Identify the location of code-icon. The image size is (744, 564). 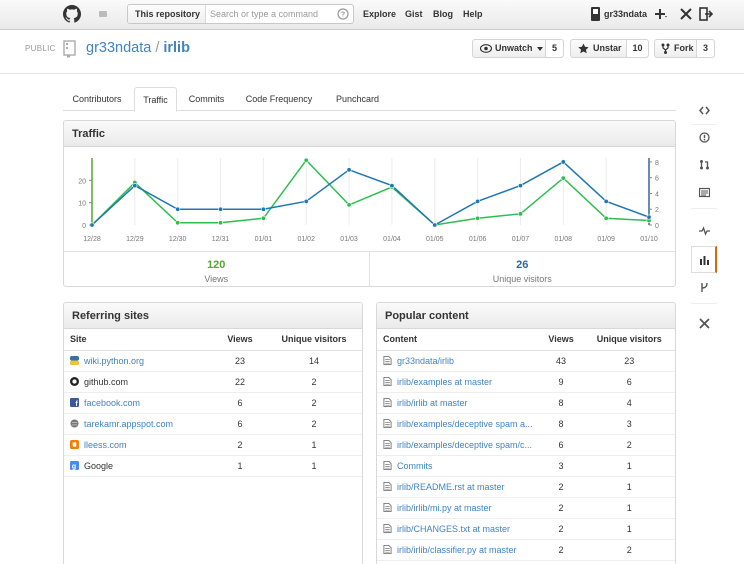
(704, 110).